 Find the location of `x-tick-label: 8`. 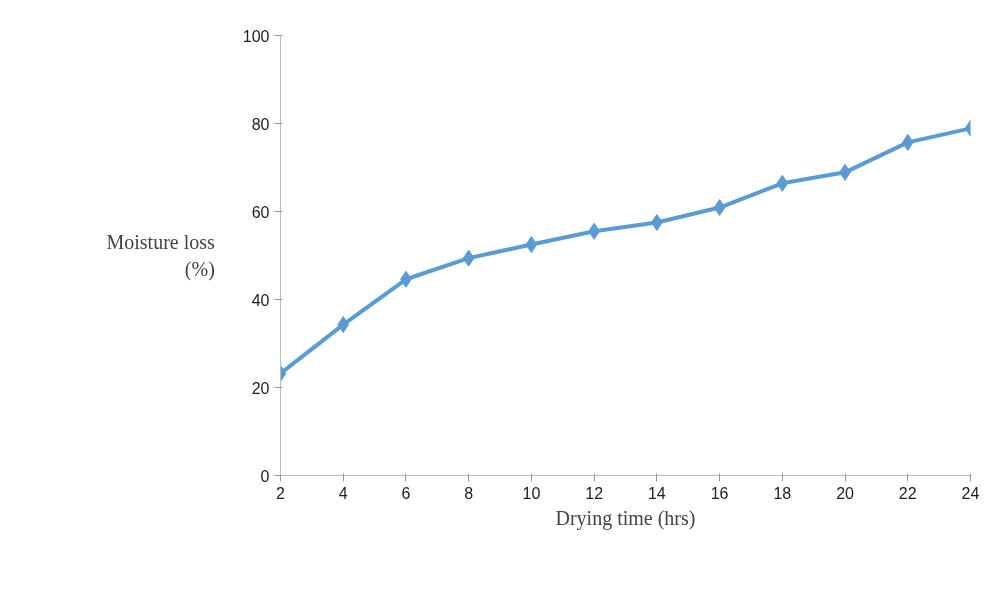

x-tick-label: 8 is located at coordinates (469, 493).